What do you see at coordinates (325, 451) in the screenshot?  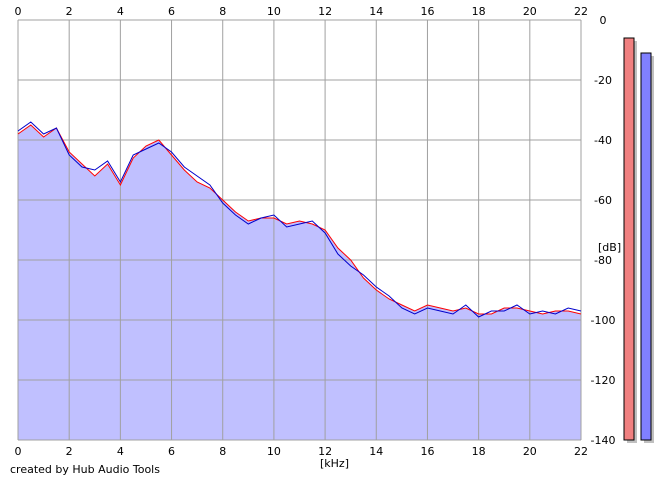 I see `x-tick-label-bottom: 12` at bounding box center [325, 451].